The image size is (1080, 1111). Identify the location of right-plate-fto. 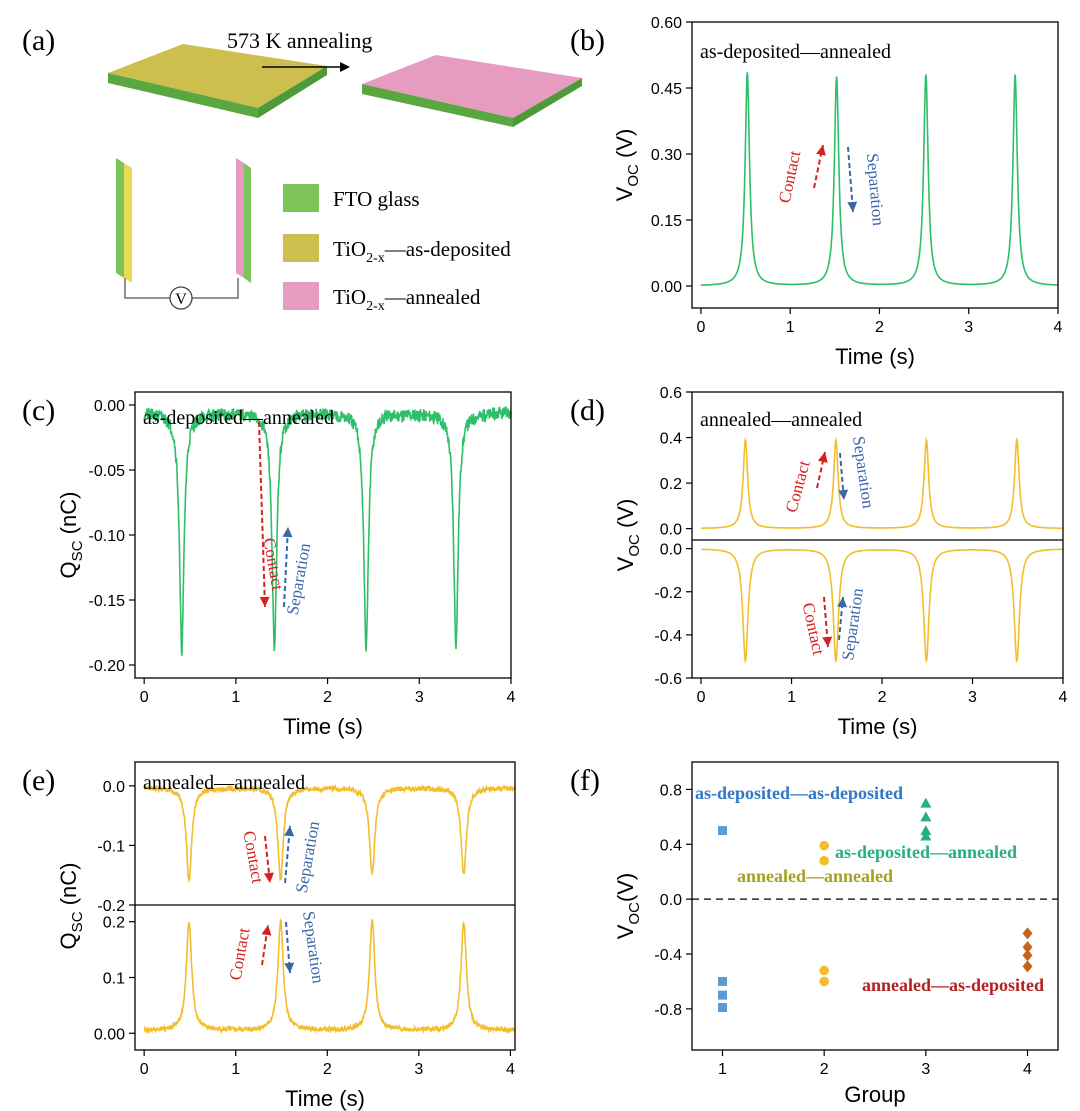
(247, 223).